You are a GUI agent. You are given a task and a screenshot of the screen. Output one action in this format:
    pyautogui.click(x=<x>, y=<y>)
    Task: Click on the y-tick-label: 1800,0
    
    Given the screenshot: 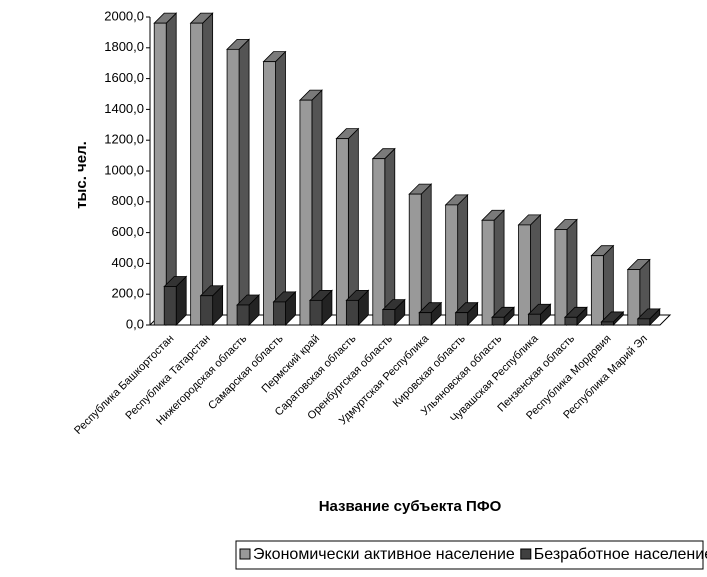 What is the action you would take?
    pyautogui.click(x=124, y=46)
    